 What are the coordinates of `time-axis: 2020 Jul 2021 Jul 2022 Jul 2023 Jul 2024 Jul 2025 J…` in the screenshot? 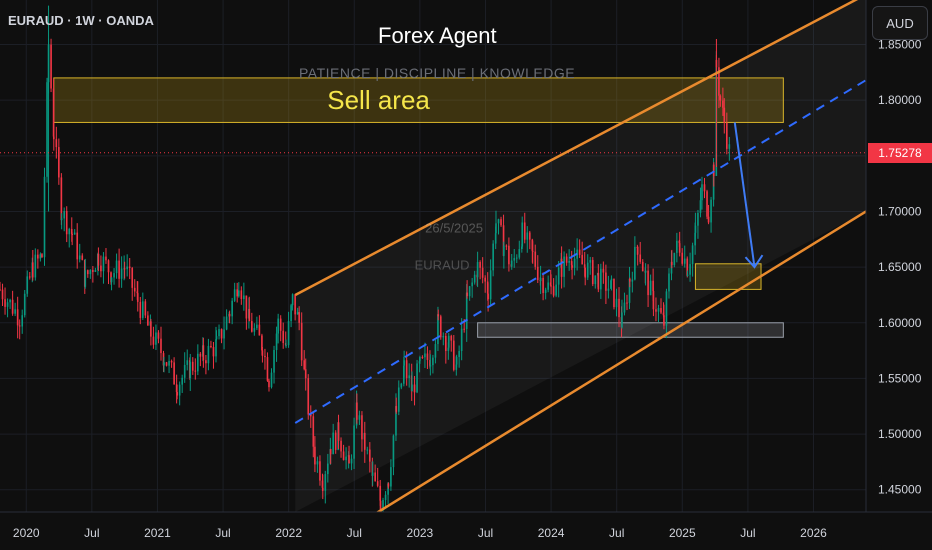 It's located at (466, 530).